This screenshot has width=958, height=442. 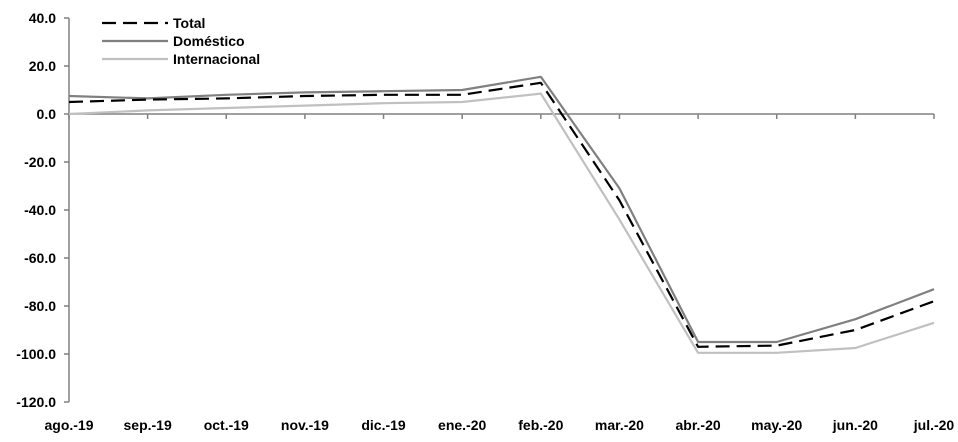 What do you see at coordinates (540, 425) in the screenshot?
I see `x-tick-label: feb.-20` at bounding box center [540, 425].